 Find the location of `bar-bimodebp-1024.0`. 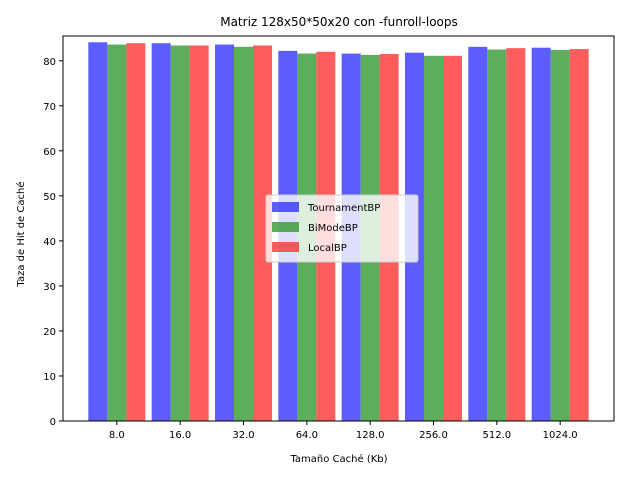

bar-bimodebp-1024.0 is located at coordinates (560, 235).